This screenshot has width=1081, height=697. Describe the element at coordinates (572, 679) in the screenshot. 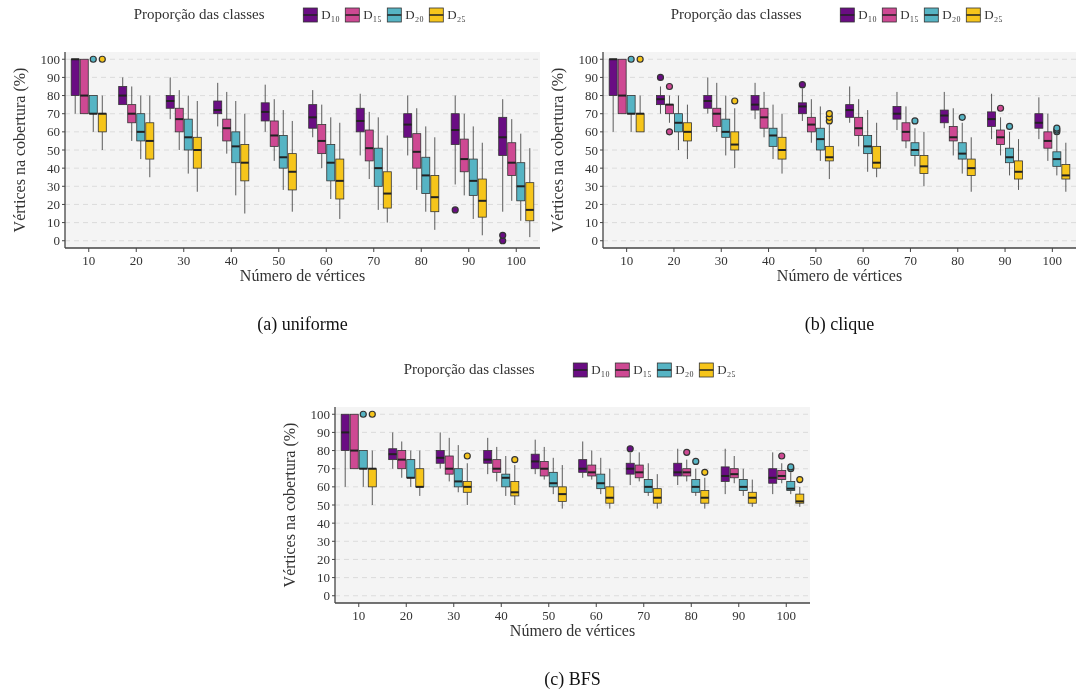

I see `text: (c) BFS` at that location.